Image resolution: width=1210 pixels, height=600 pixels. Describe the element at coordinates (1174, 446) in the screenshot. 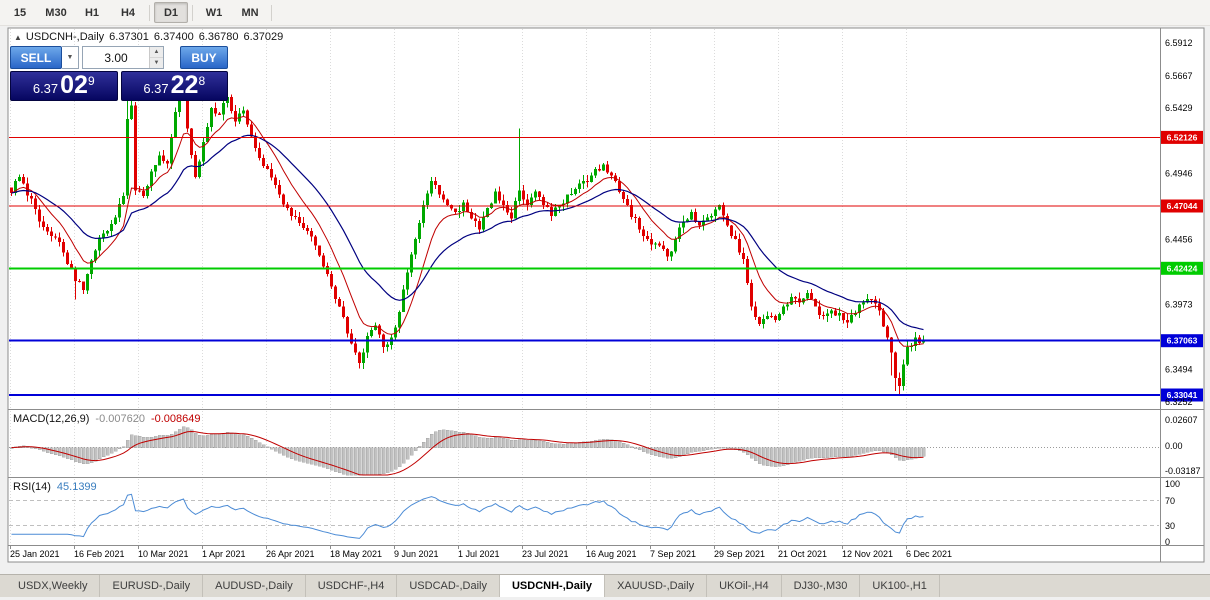

I see `svg-text: 0.00` at that location.